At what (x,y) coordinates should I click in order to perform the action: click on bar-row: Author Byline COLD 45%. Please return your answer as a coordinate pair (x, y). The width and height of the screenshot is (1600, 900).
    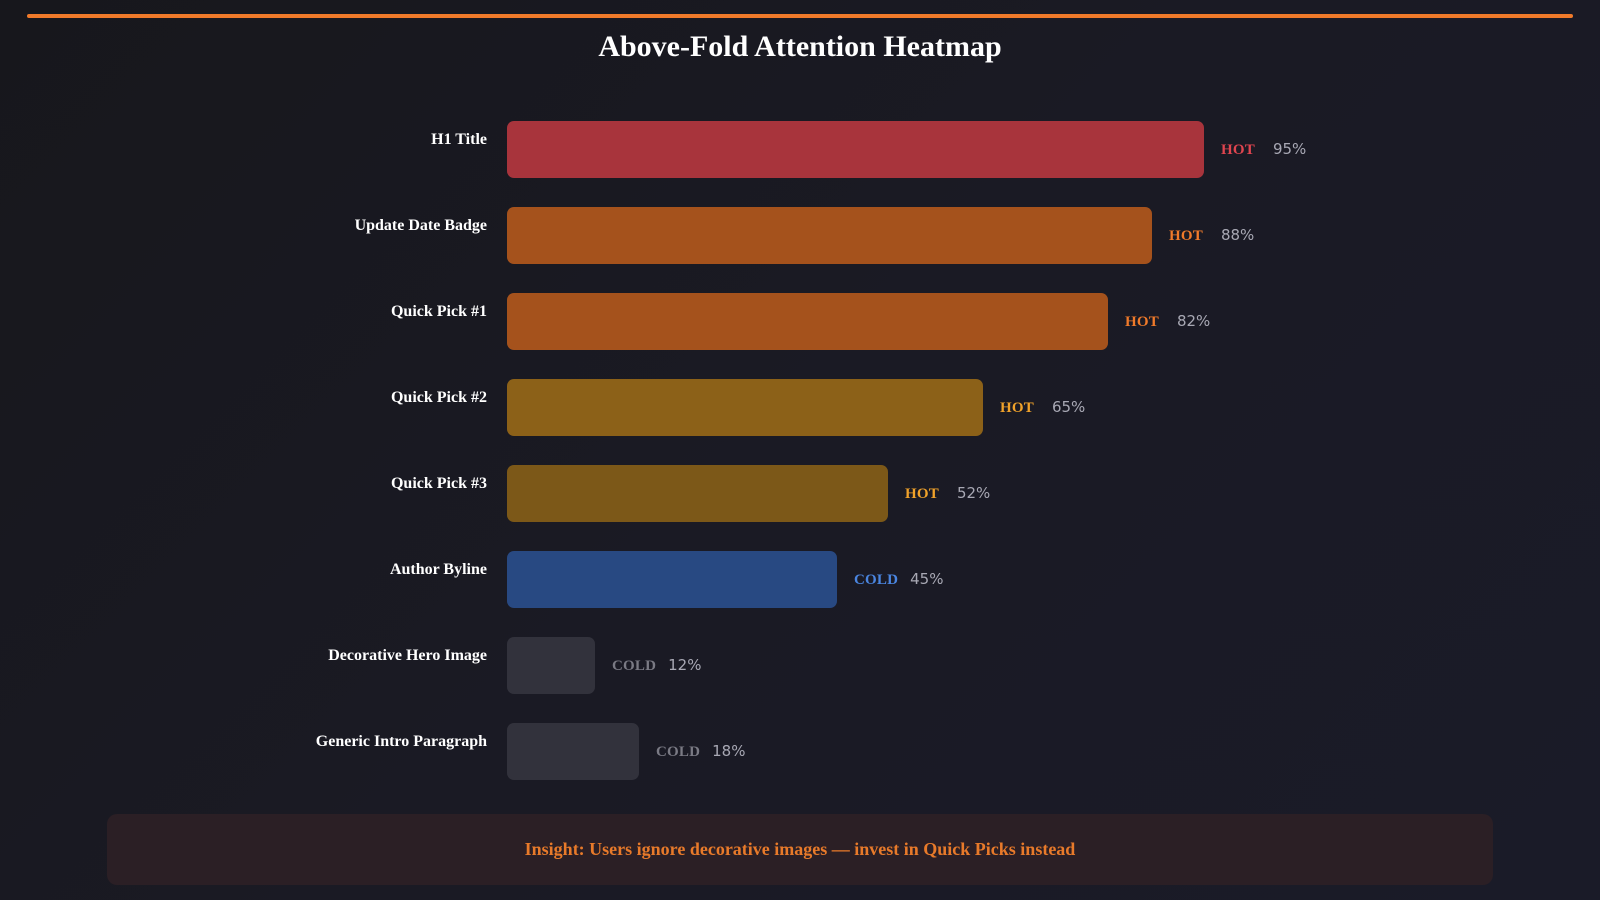
    Looking at the image, I should click on (800, 579).